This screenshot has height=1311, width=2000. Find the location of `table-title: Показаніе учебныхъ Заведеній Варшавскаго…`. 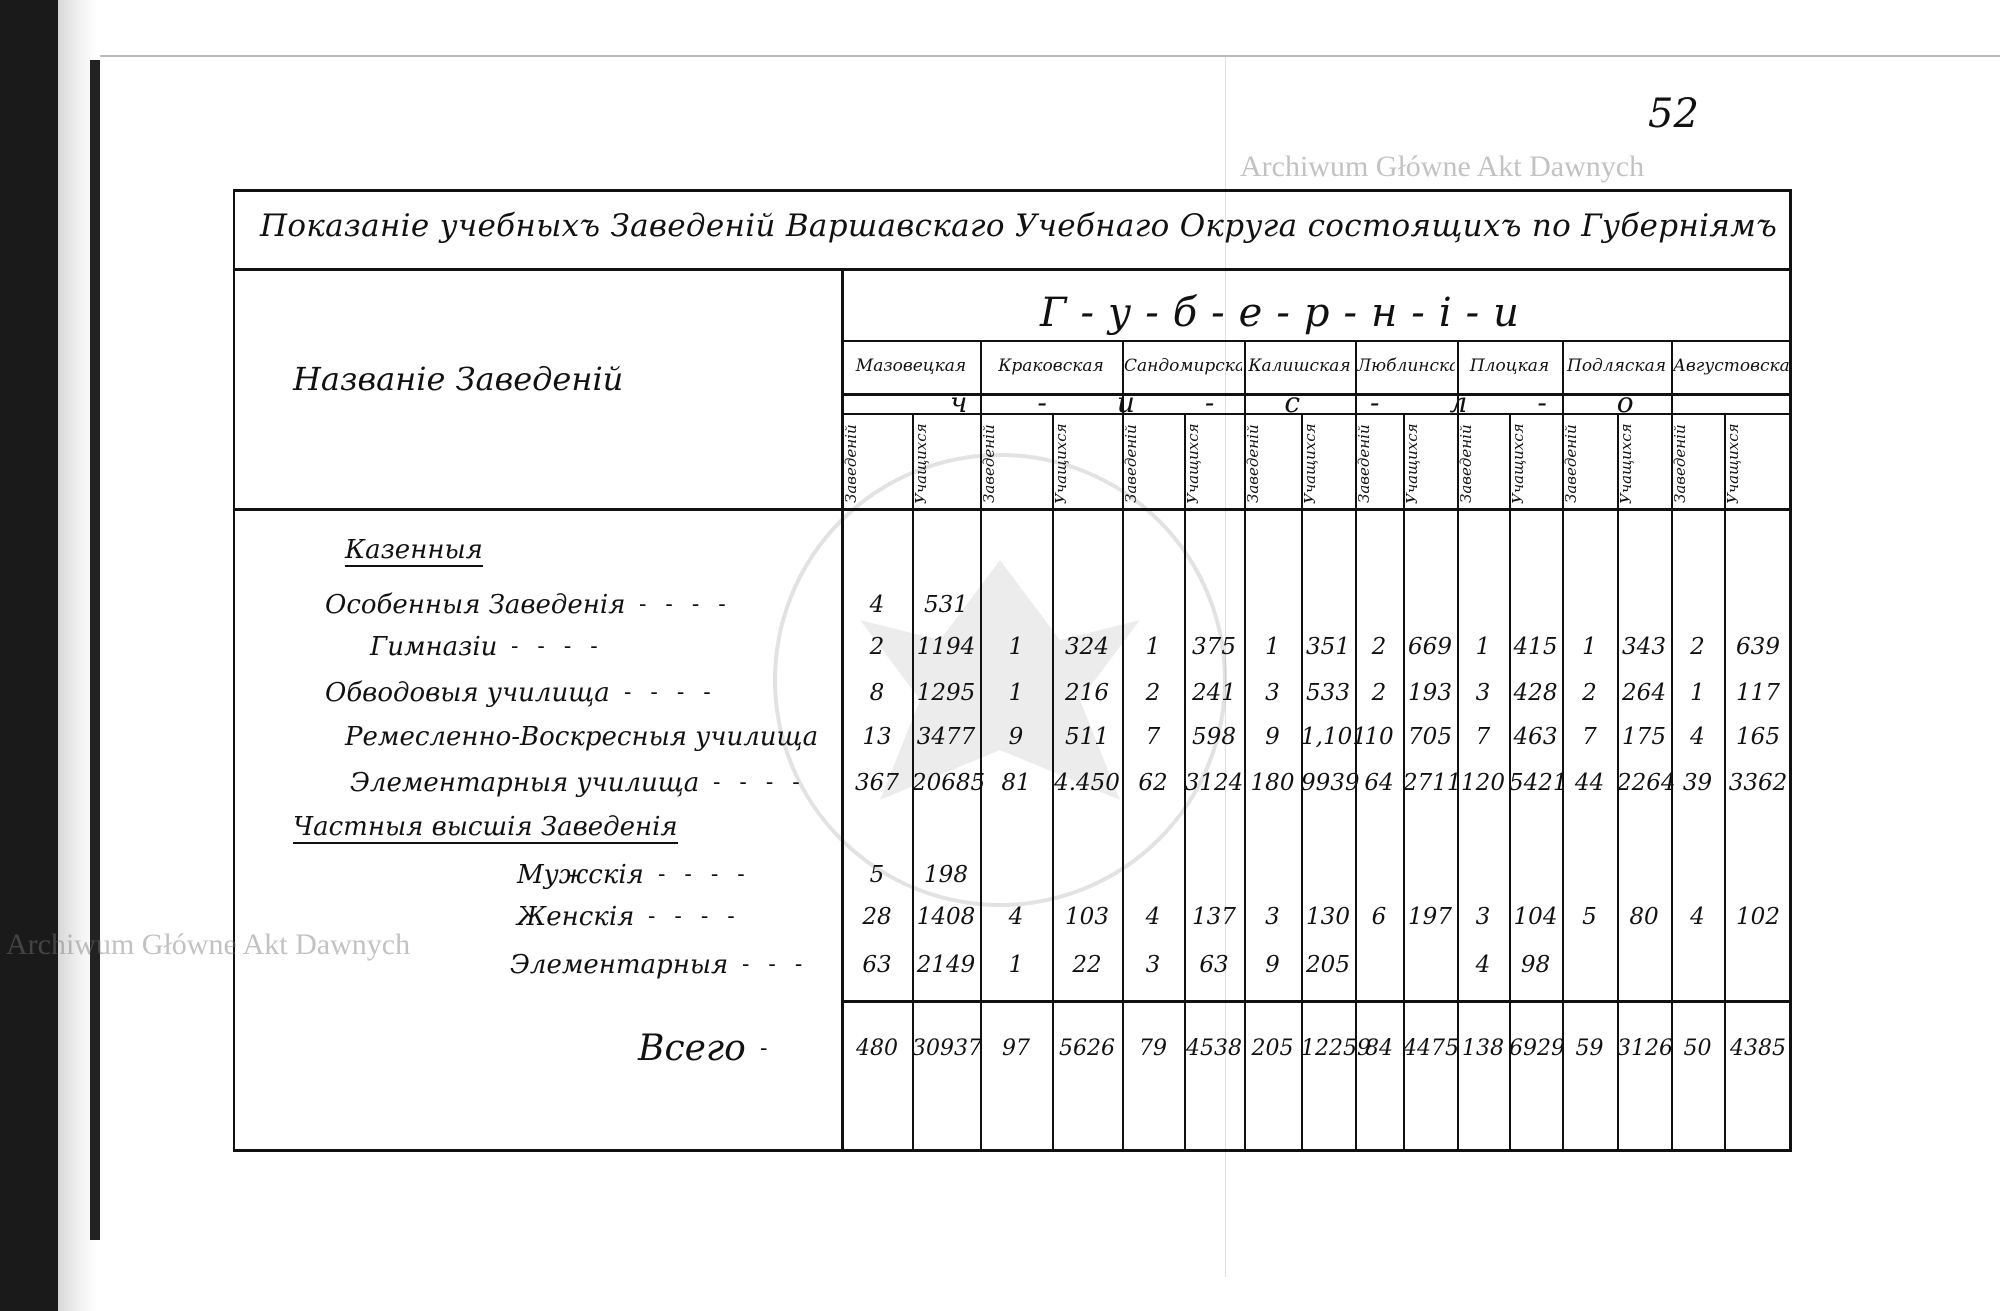

table-title: Показаніе учебныхъ Заведеній Варшавскаго… is located at coordinates (1019, 226).